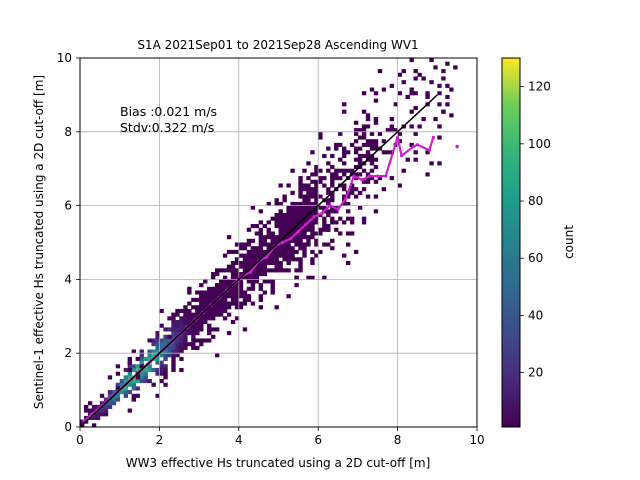 The width and height of the screenshot is (640, 480). Describe the element at coordinates (277, 45) in the screenshot. I see `chart-title: S1A 2021Sep01 to 2021Sep28 Ascending WV1` at that location.